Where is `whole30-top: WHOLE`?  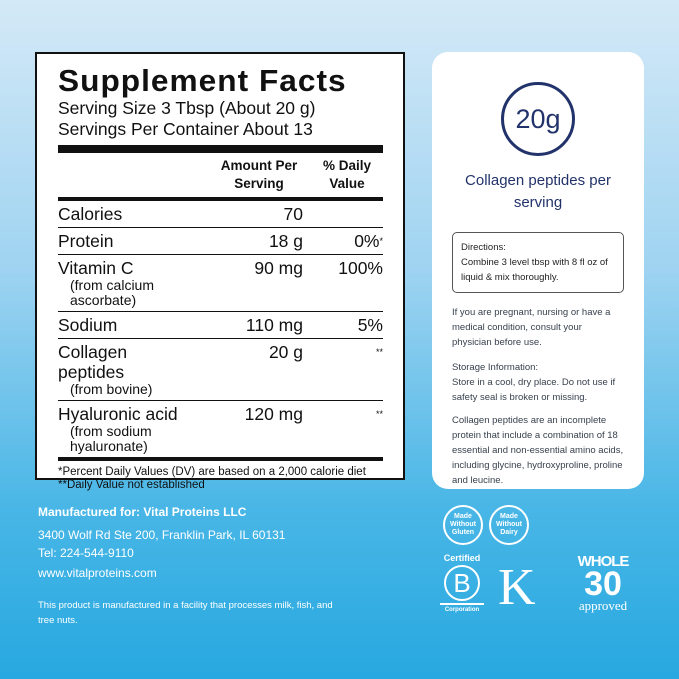 whole30-top: WHOLE is located at coordinates (603, 561).